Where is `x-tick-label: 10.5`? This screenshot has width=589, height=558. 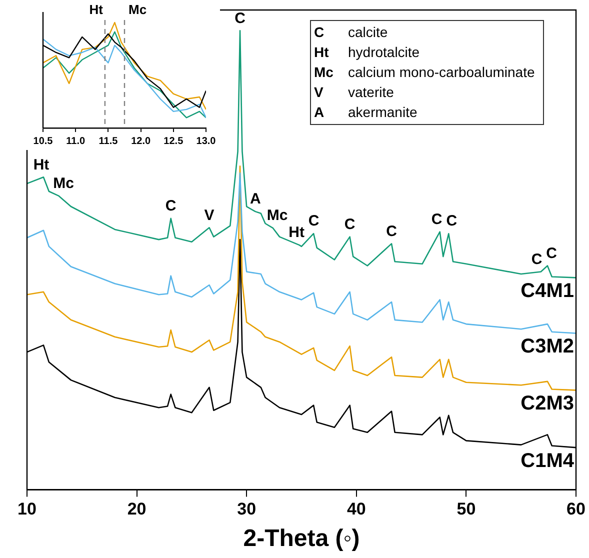 x-tick-label: 10.5 is located at coordinates (43, 141).